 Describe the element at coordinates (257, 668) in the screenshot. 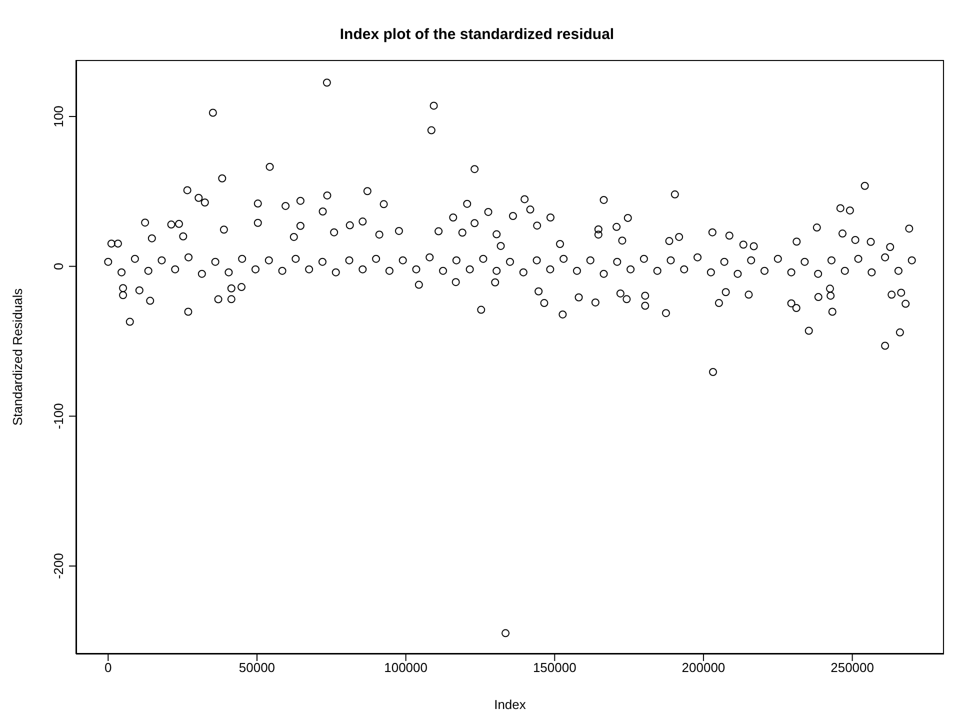

I see `x-tick-label: 50000` at that location.